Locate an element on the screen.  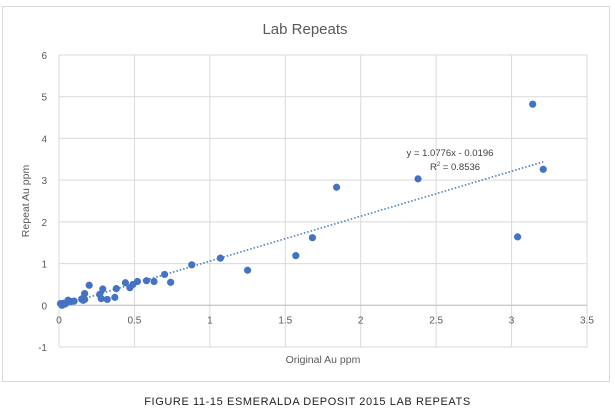
trendline-r2: R2 = 0.8536 is located at coordinates (455, 167).